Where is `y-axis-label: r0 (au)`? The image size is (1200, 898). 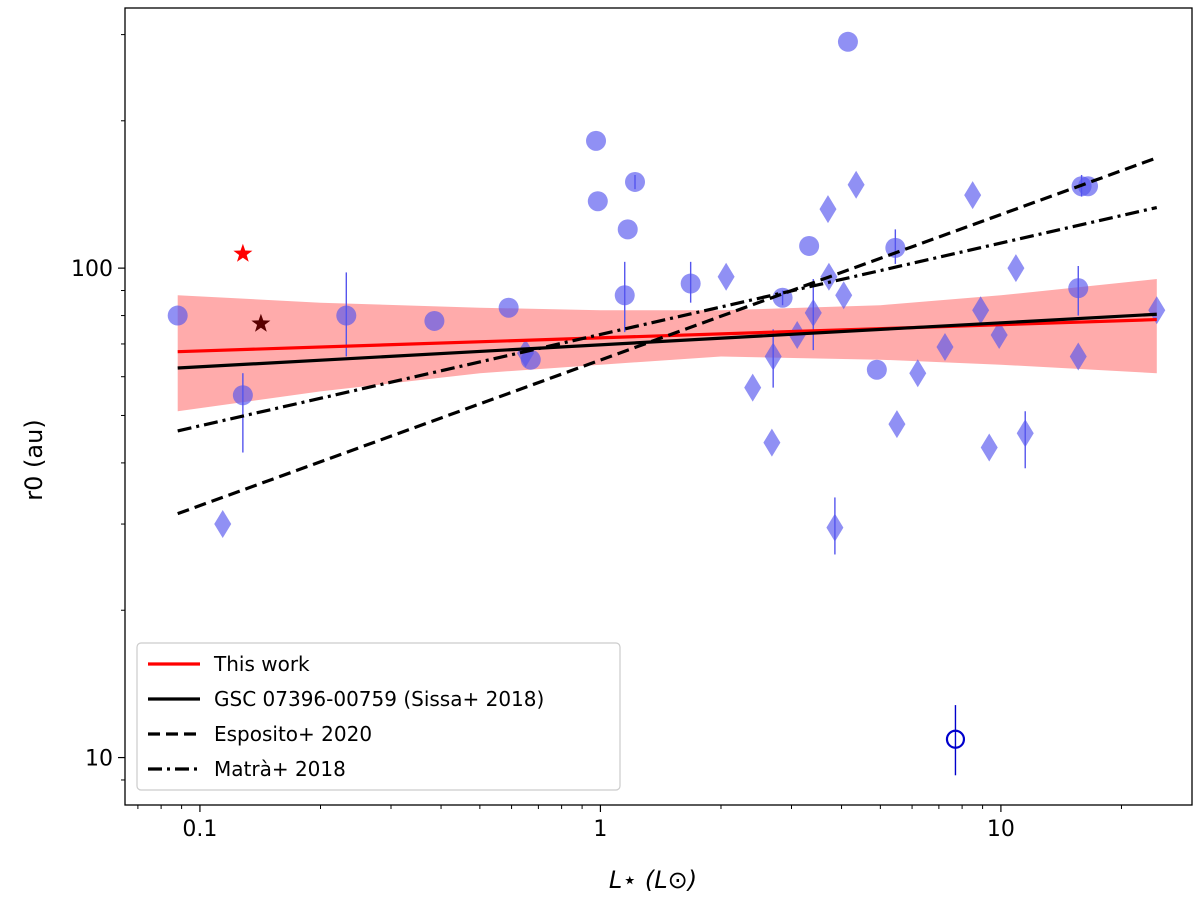
y-axis-label: r0 (au) is located at coordinates (34, 459).